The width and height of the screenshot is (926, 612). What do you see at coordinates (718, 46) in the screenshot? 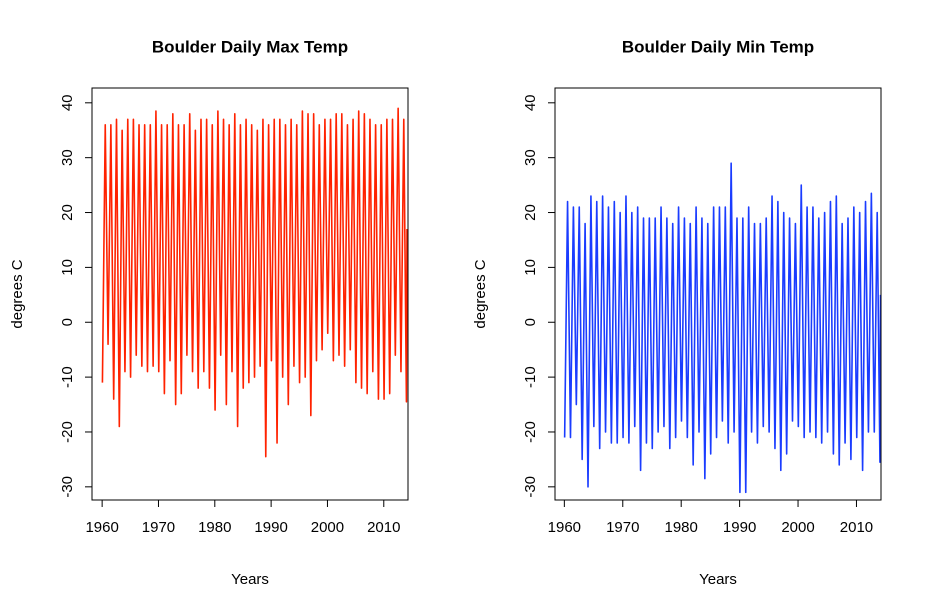
I see `chart-title: Boulder Daily Min Temp` at bounding box center [718, 46].